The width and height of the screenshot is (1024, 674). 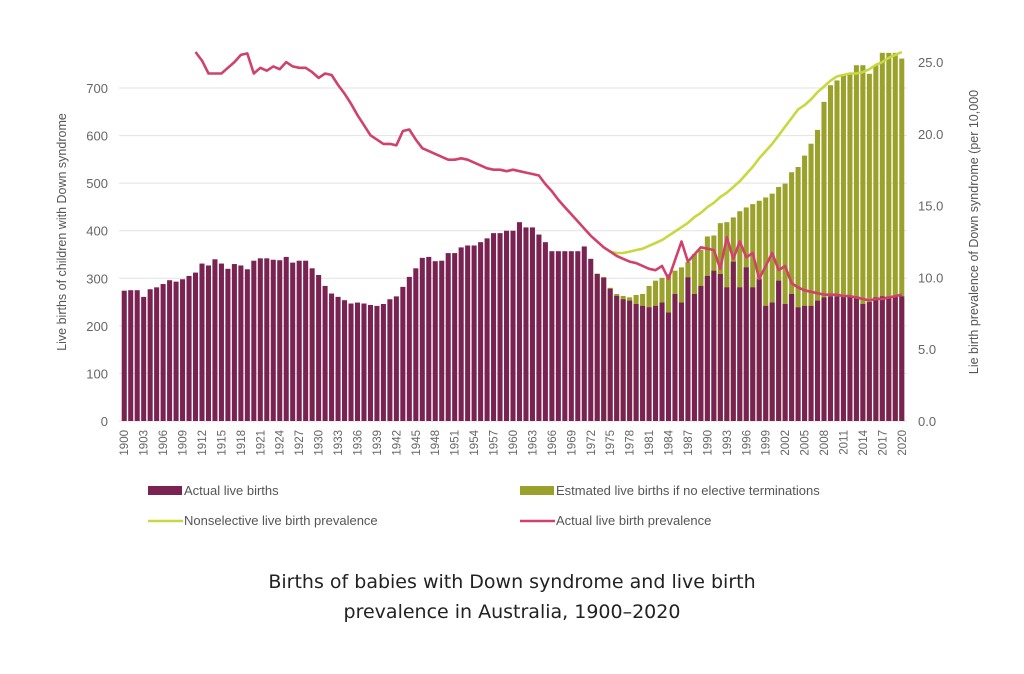 What do you see at coordinates (208, 343) in the screenshot?
I see `bar-actual-1913` at bounding box center [208, 343].